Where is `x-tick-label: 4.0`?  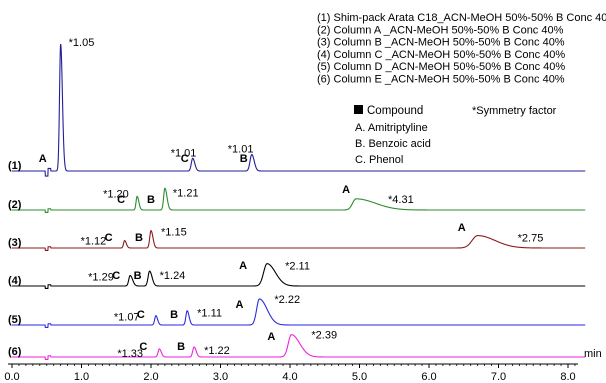
x-tick-label: 4.0 is located at coordinates (289, 377).